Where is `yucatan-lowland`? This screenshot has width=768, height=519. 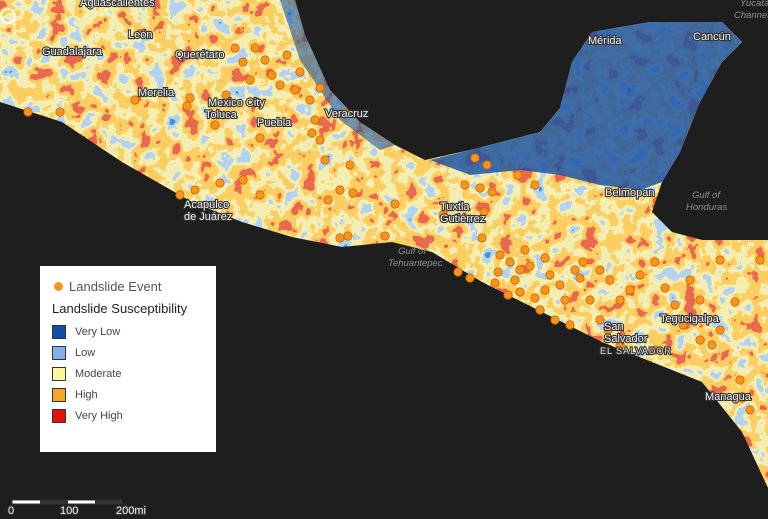 yucatan-lowland is located at coordinates (586, 106).